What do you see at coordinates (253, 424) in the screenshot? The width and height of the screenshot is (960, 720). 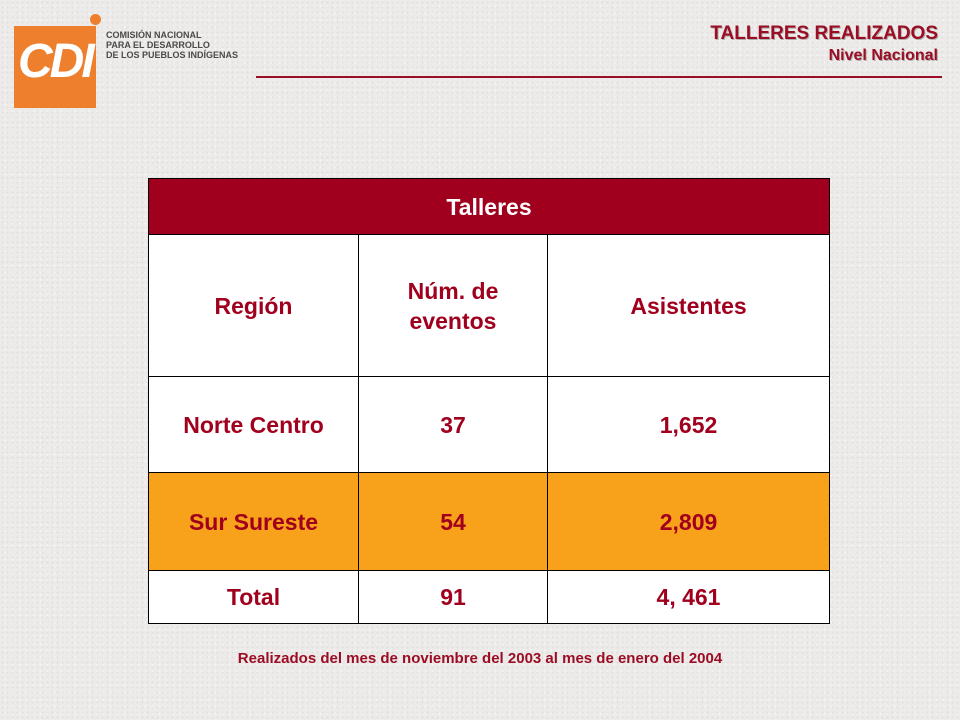 I see `cell-region: Norte Centro` at bounding box center [253, 424].